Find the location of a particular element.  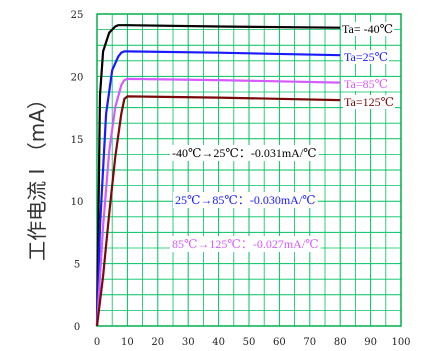

x-tick-label: 90 is located at coordinates (370, 342).